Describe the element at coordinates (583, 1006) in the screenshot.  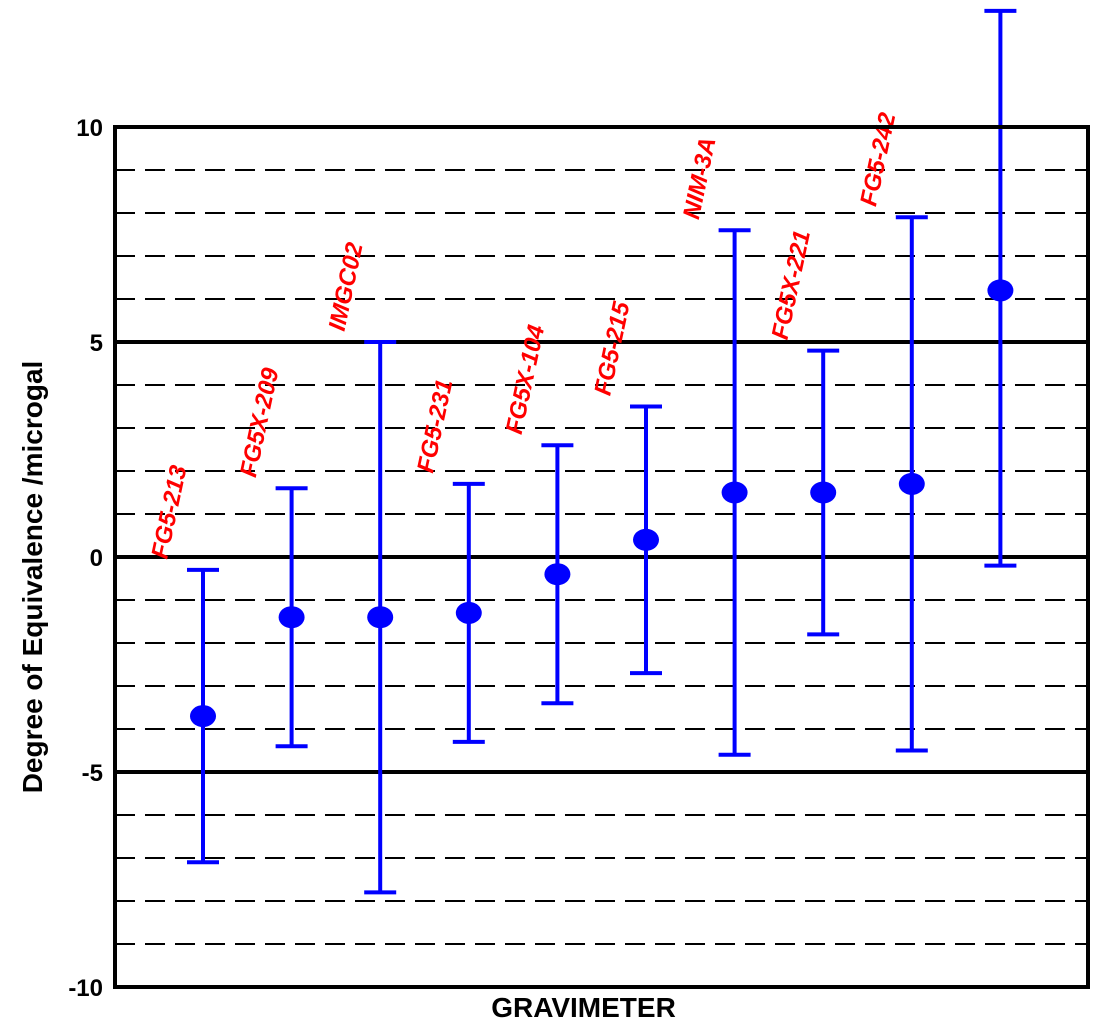
I see `x-axis-title: GRAVIMETER` at that location.